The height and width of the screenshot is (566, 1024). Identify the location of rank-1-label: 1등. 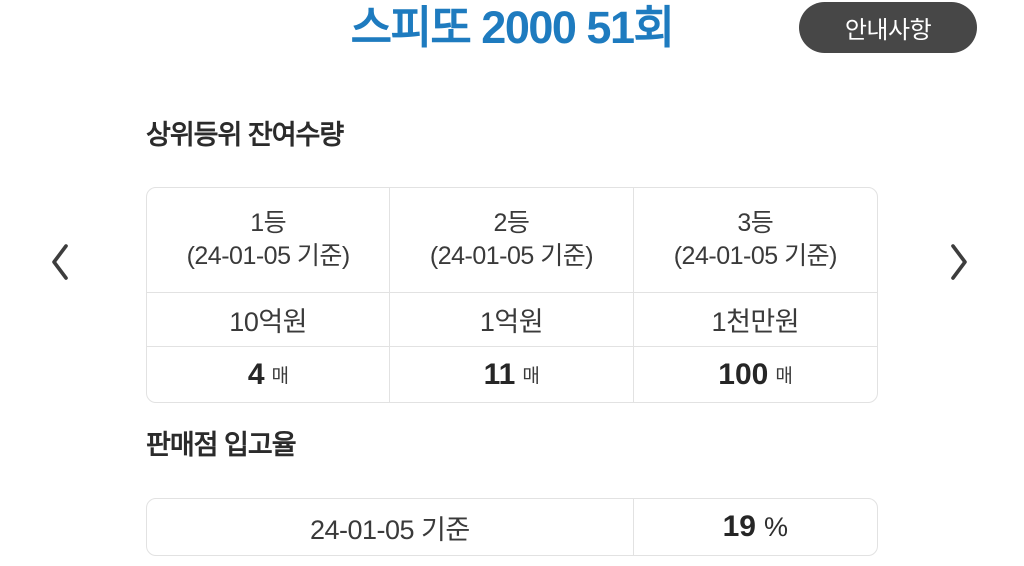
(268, 223).